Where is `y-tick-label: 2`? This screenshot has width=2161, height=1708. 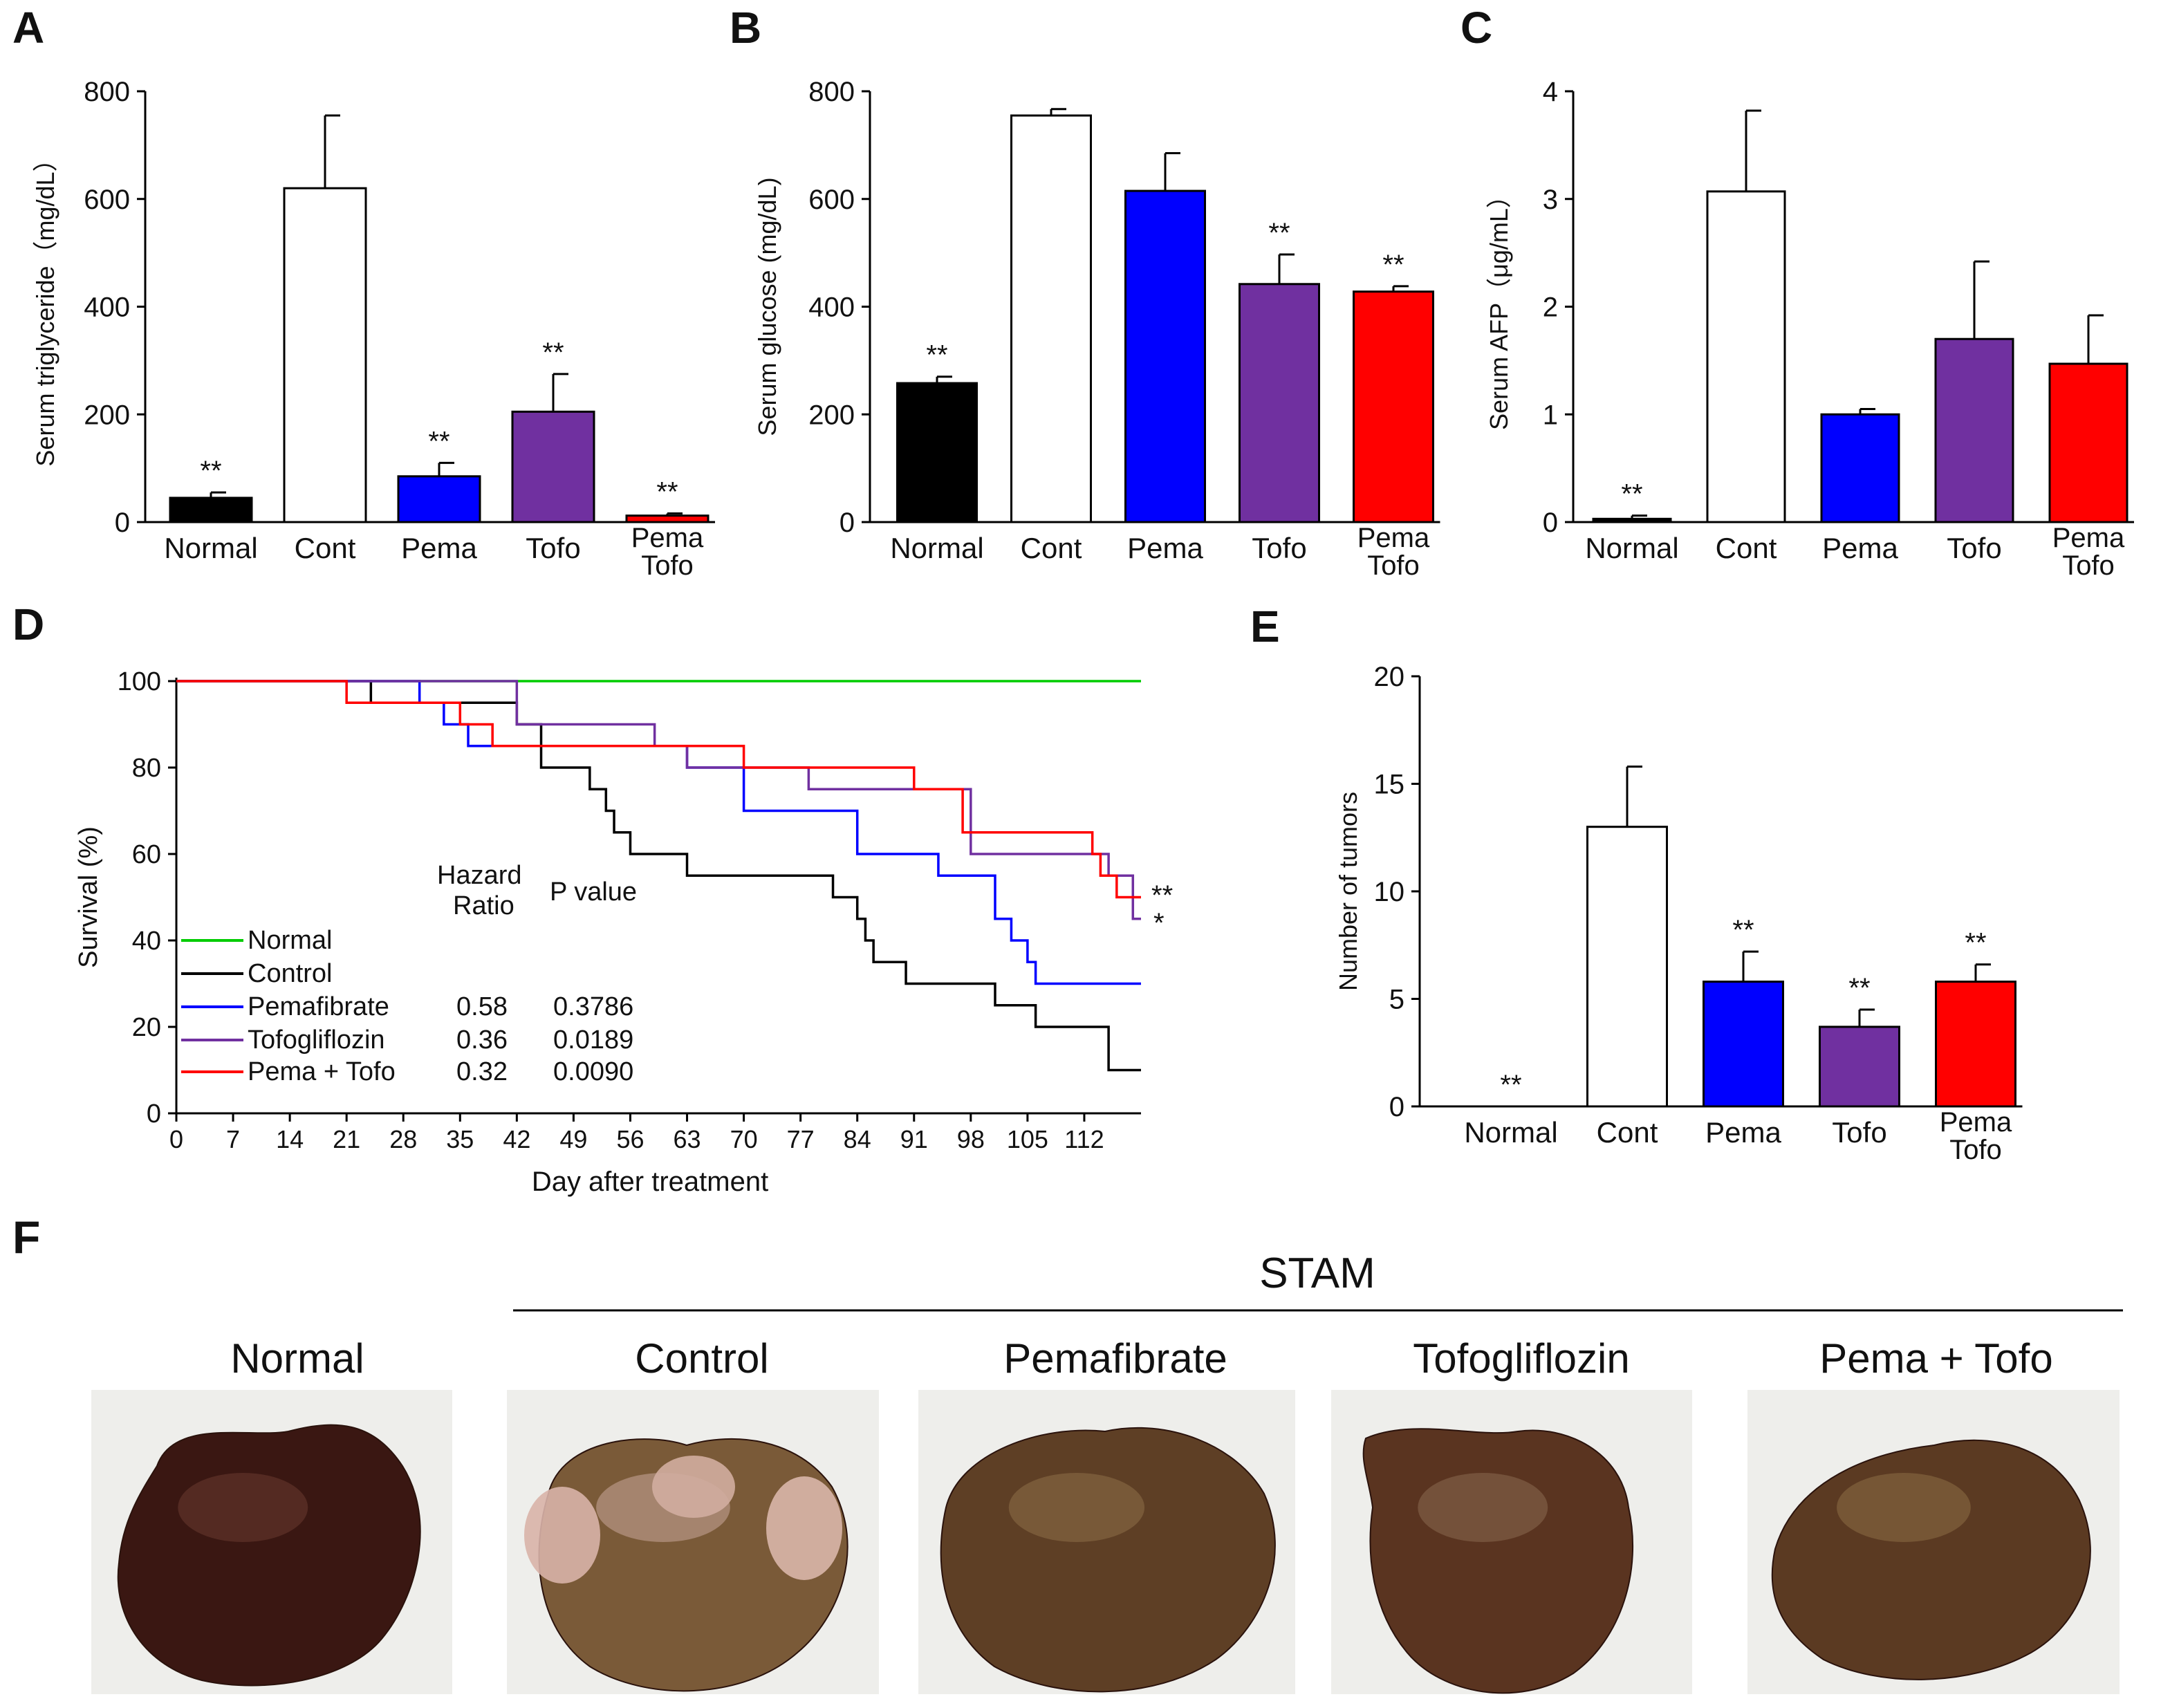 y-tick-label: 2 is located at coordinates (1550, 308).